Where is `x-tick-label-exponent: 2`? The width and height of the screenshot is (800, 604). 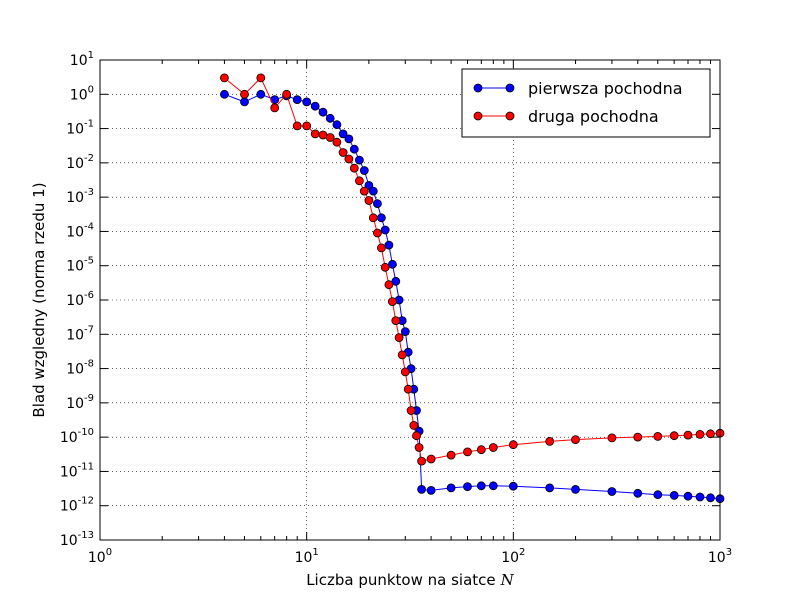
x-tick-label-exponent: 2 is located at coordinates (522, 552).